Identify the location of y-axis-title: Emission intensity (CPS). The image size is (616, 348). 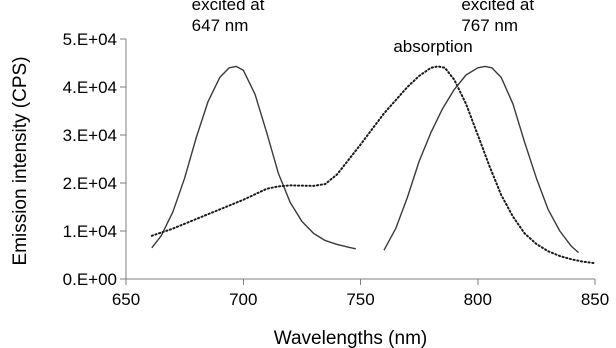
(20, 160).